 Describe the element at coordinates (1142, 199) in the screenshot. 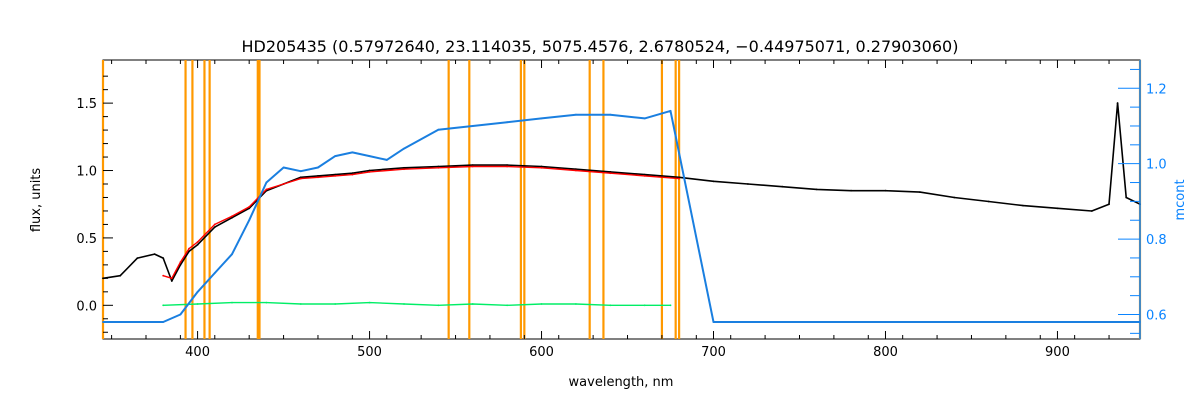

I see `y2-axis: 0.6 0.8 1.0 1.2` at that location.